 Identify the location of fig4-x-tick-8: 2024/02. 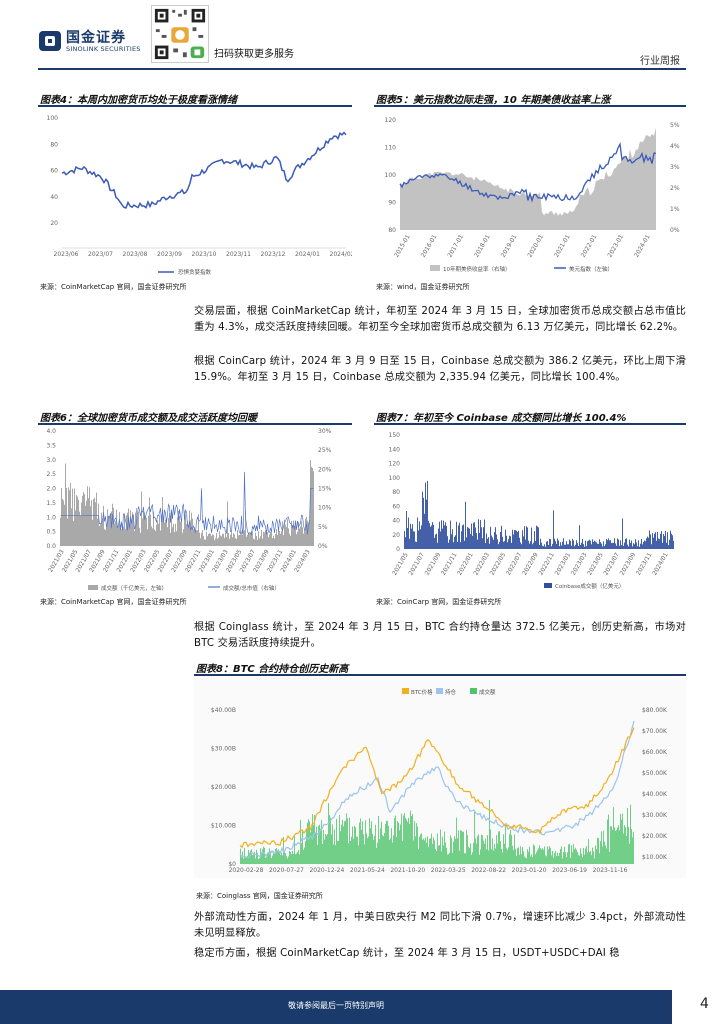
(341, 254).